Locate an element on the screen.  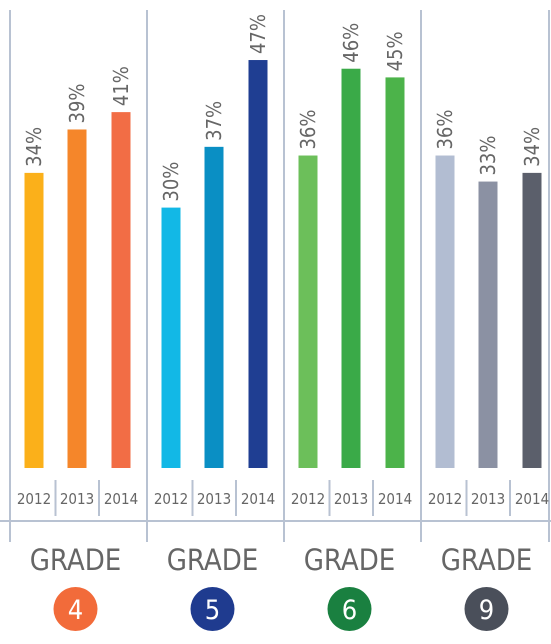
value-label: 39% is located at coordinates (77, 103).